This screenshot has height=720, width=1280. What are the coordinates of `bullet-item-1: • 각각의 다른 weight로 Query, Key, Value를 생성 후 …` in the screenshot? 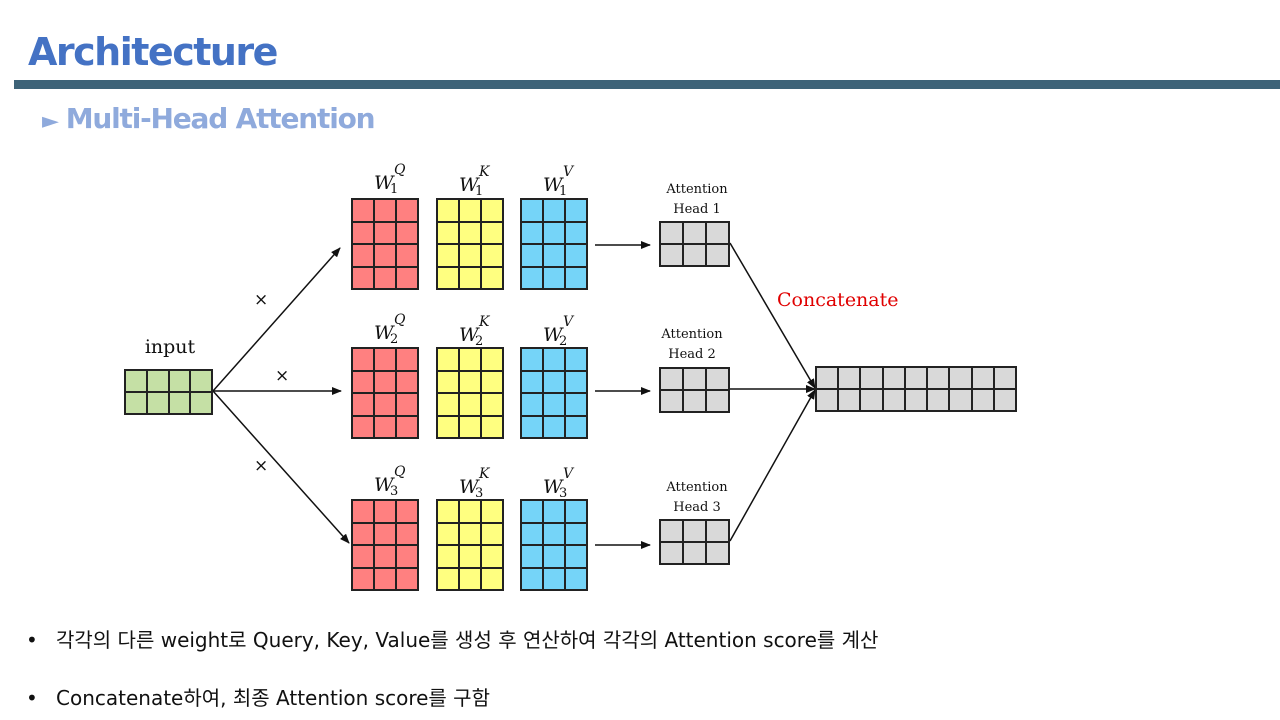 It's located at (452, 638).